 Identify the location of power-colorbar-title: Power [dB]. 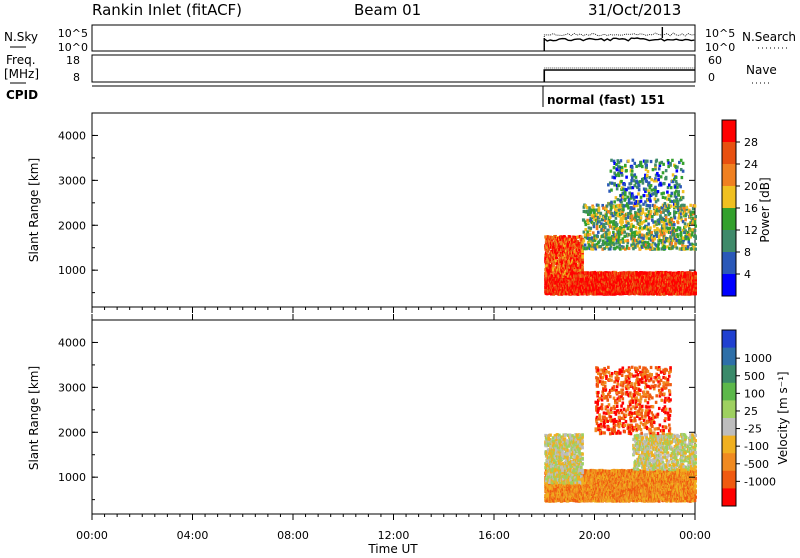
(765, 209).